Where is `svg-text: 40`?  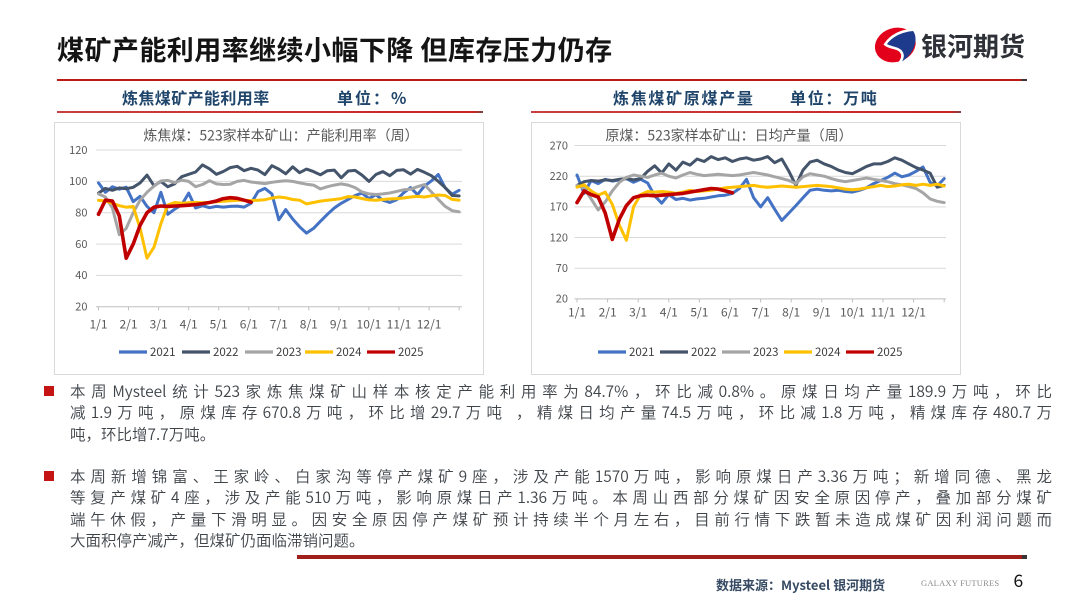
svg-text: 40 is located at coordinates (81, 275).